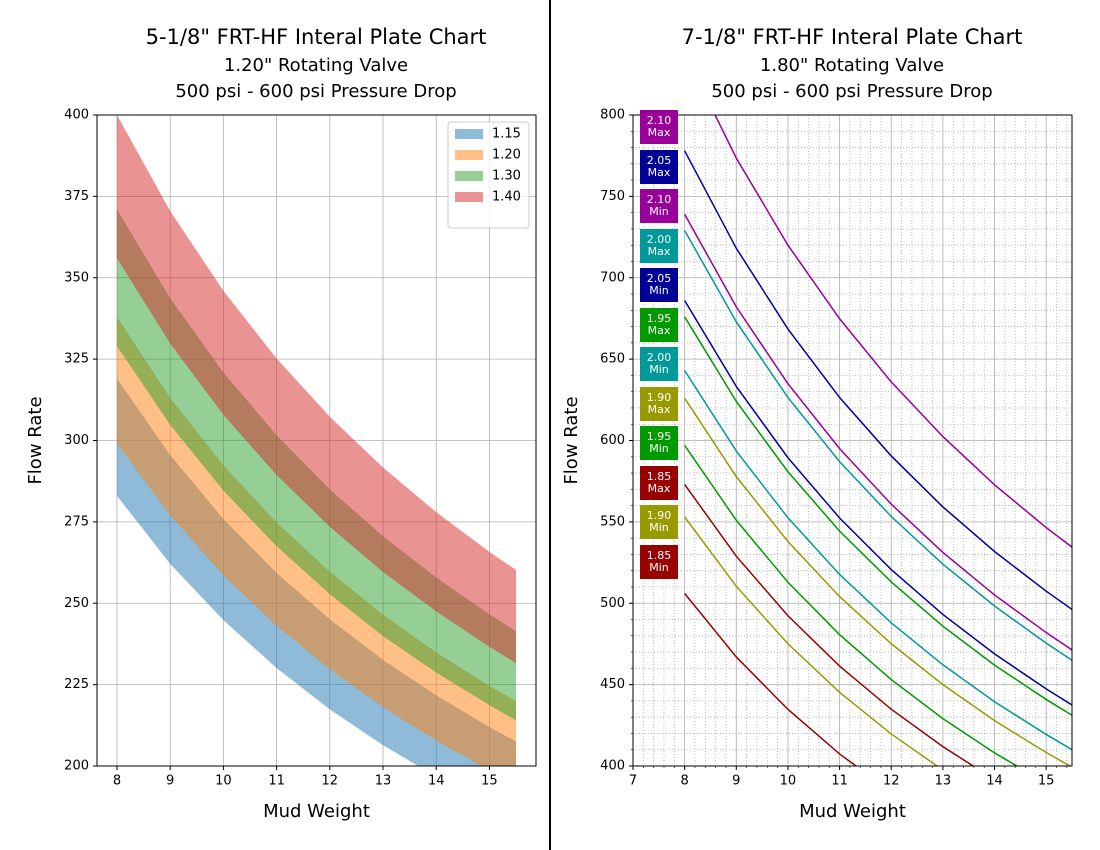  What do you see at coordinates (612, 277) in the screenshot?
I see `y-tick-label: 700` at bounding box center [612, 277].